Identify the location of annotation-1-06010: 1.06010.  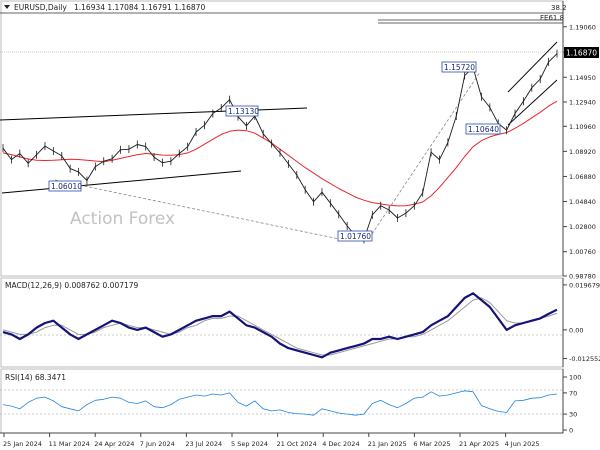
(65, 186).